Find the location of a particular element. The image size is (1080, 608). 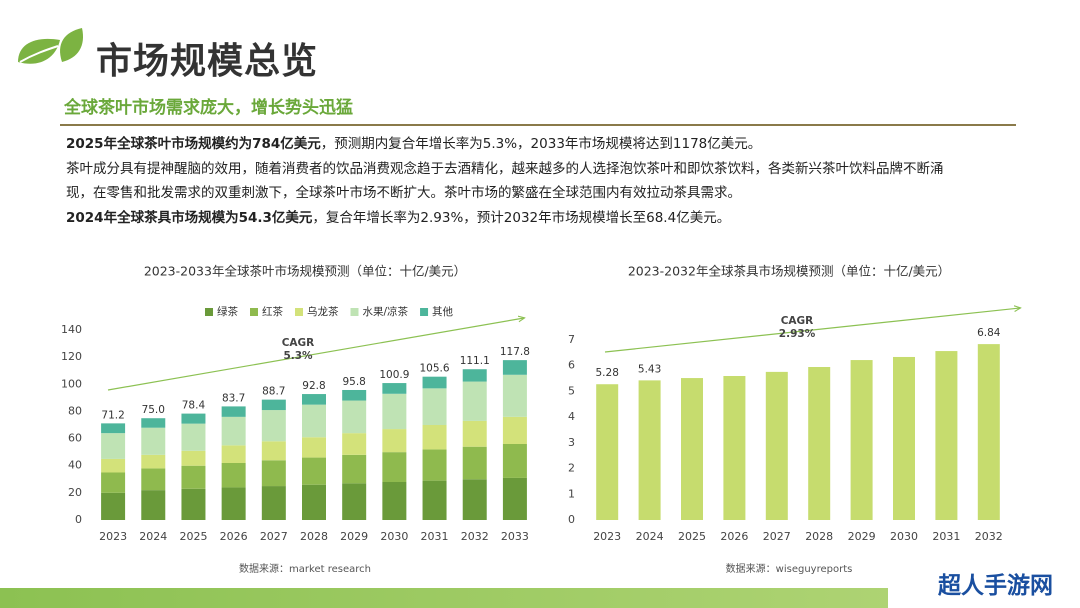

watermark-box is located at coordinates (984, 582).